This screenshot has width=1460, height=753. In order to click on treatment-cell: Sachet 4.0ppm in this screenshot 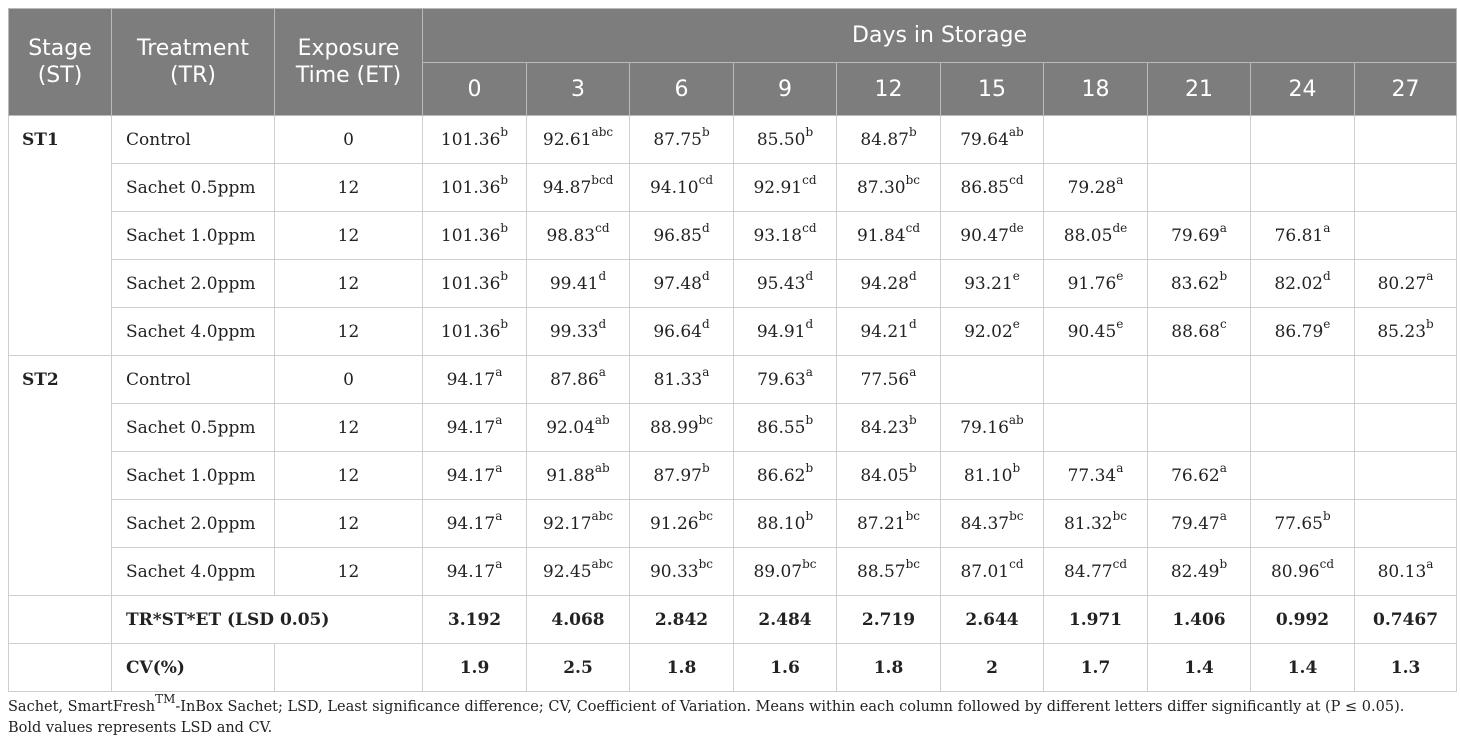, I will do `click(193, 571)`.